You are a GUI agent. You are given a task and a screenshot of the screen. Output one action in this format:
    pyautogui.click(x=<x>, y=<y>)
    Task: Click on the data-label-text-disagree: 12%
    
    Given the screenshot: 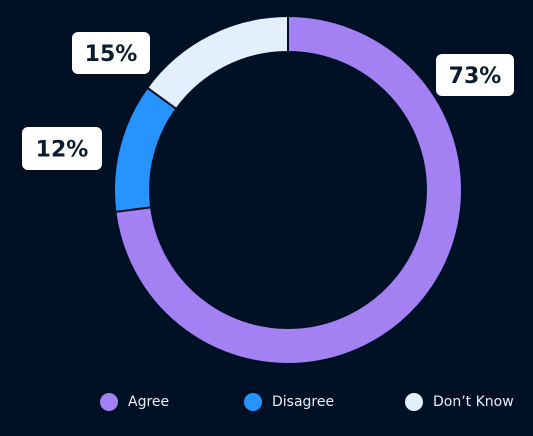 What is the action you would take?
    pyautogui.click(x=62, y=150)
    